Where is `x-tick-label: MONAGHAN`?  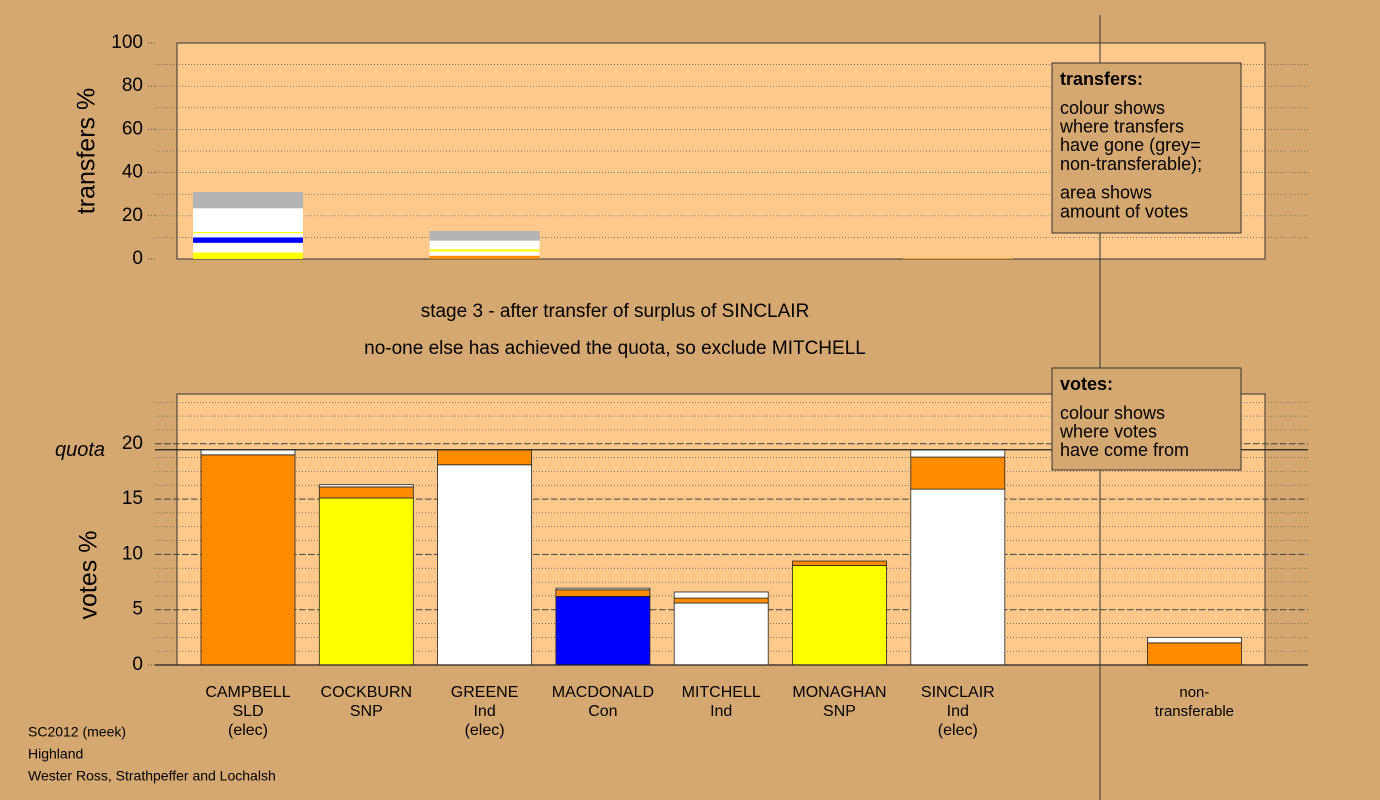 x-tick-label: MONAGHAN is located at coordinates (839, 692).